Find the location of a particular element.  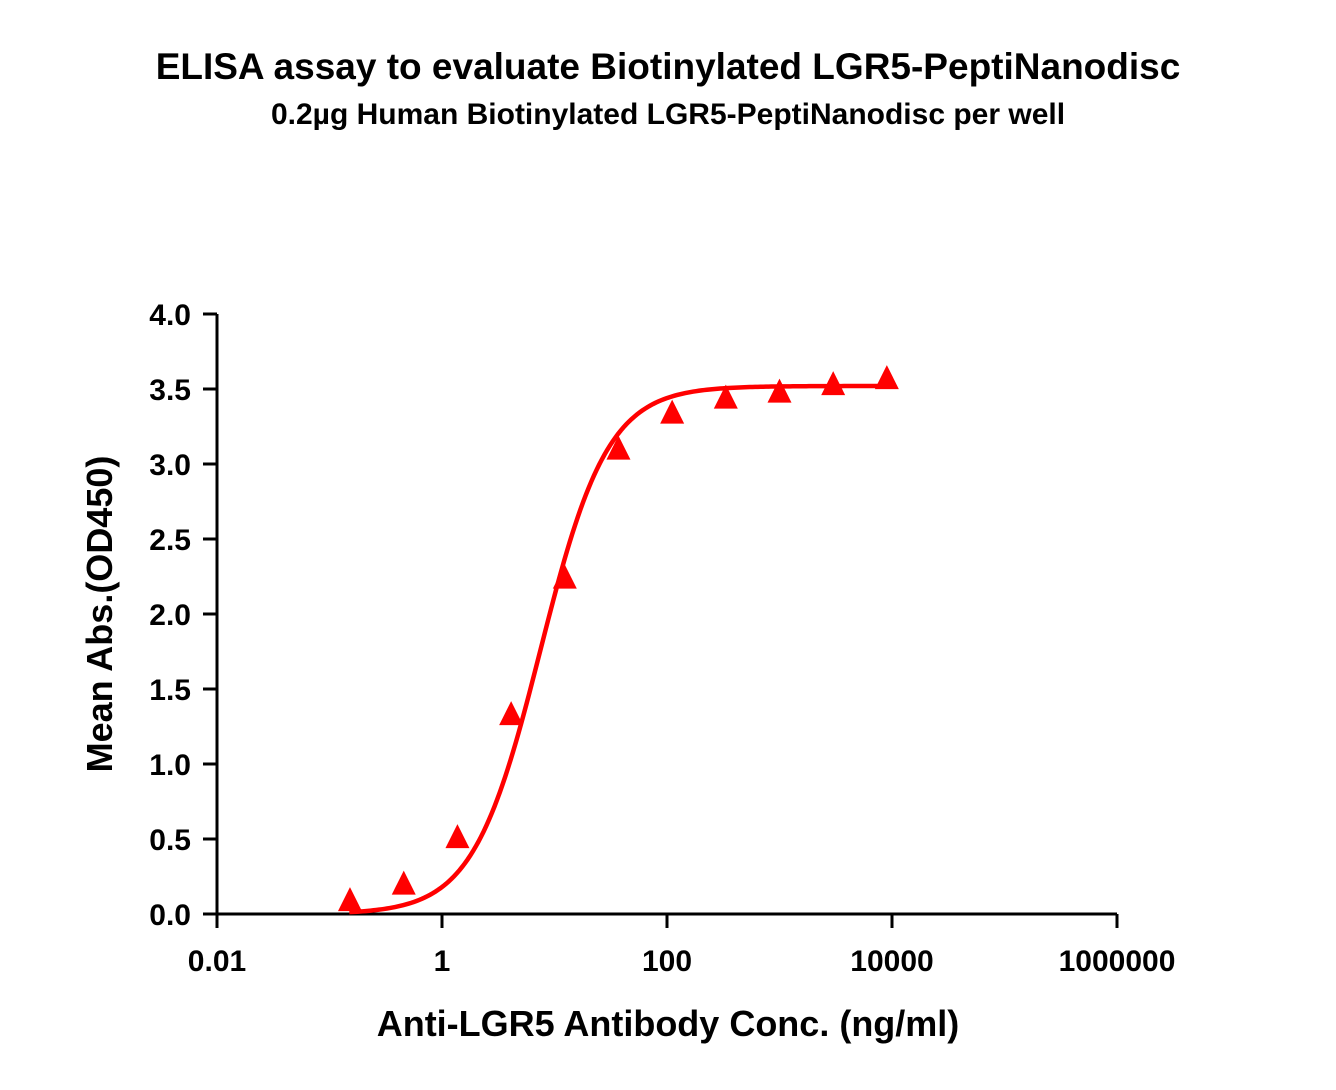

y-tick-label: 3.5 is located at coordinates (170, 390).